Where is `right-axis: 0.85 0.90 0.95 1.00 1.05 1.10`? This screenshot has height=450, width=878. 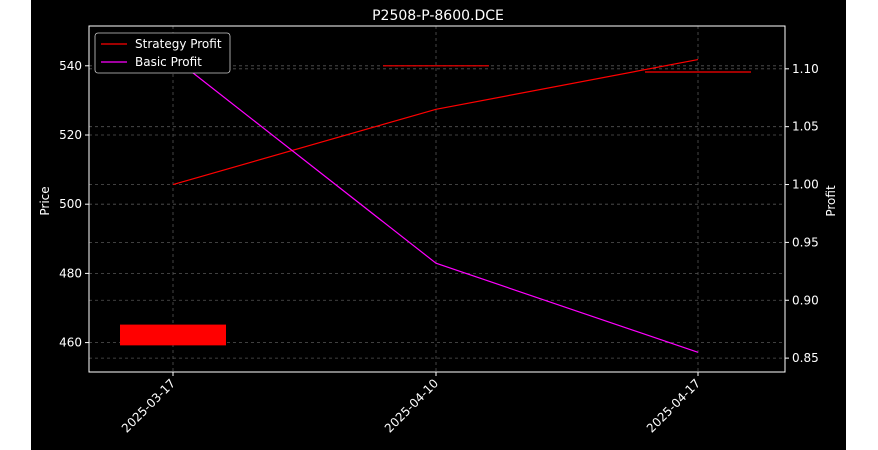
right-axis: 0.85 0.90 0.95 1.00 1.05 1.10 is located at coordinates (802, 213).